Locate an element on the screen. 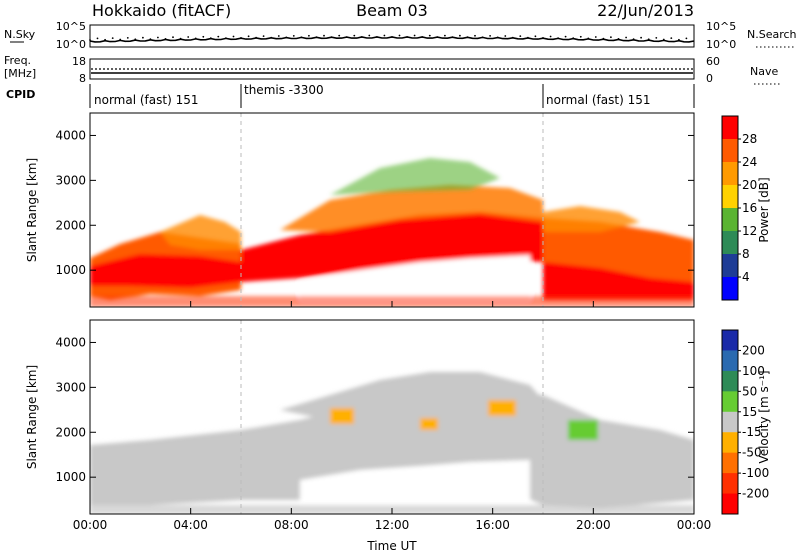 The height and width of the screenshot is (554, 800). cpid-label: CPID is located at coordinates (20, 94).